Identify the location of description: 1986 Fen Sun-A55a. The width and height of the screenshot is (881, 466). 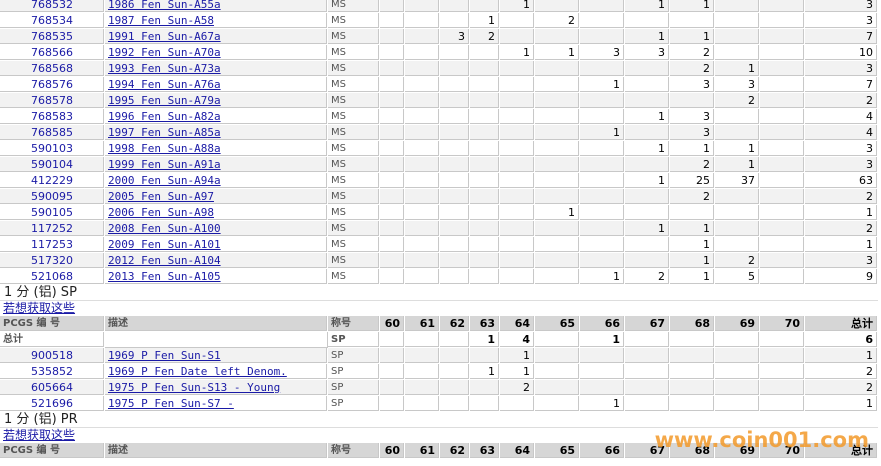
(216, 6).